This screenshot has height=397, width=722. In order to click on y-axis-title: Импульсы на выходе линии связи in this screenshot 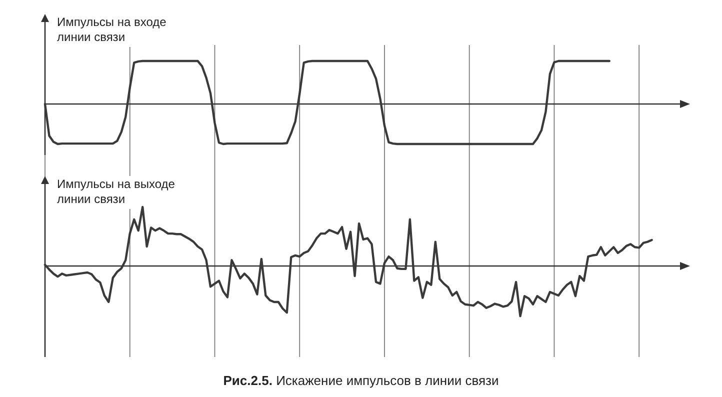, I will do `click(116, 191)`.